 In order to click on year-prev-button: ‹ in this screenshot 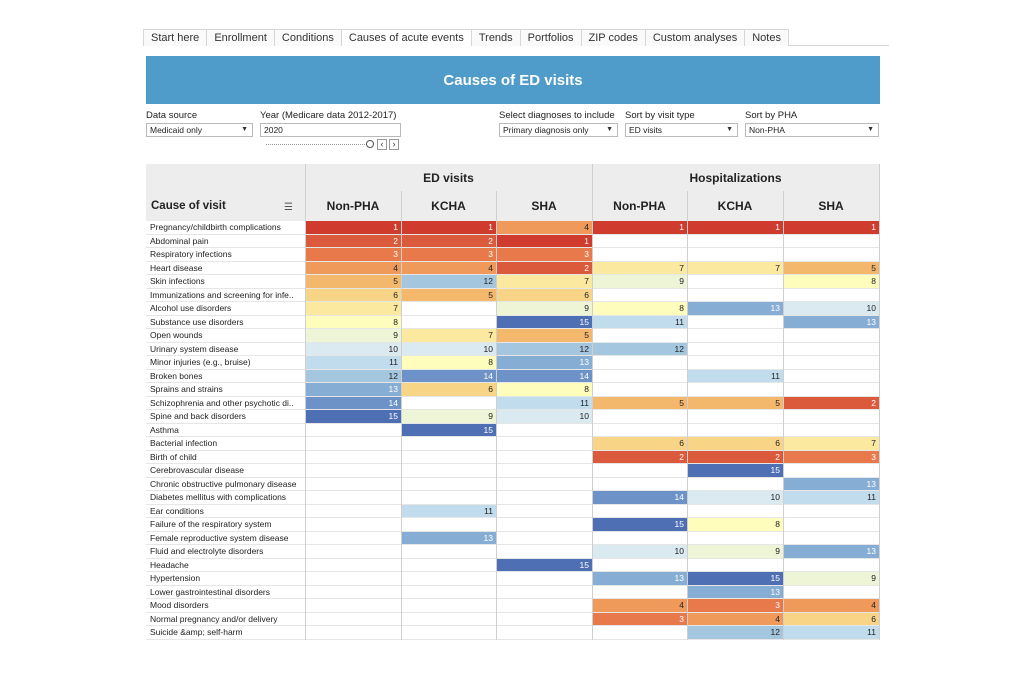, I will do `click(382, 144)`.